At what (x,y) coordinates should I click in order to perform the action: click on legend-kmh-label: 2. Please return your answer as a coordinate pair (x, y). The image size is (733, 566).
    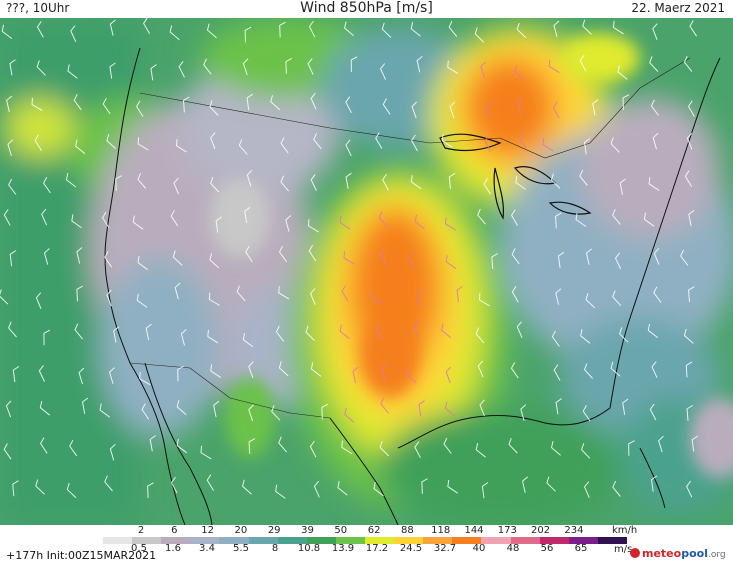
    Looking at the image, I should click on (141, 530).